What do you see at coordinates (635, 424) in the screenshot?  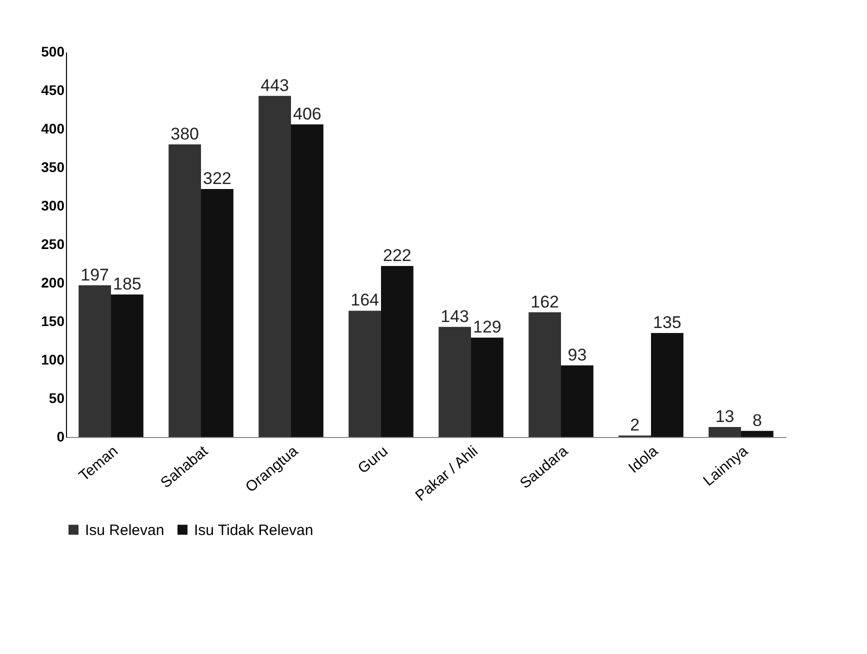 I see `data-label: 2` at bounding box center [635, 424].